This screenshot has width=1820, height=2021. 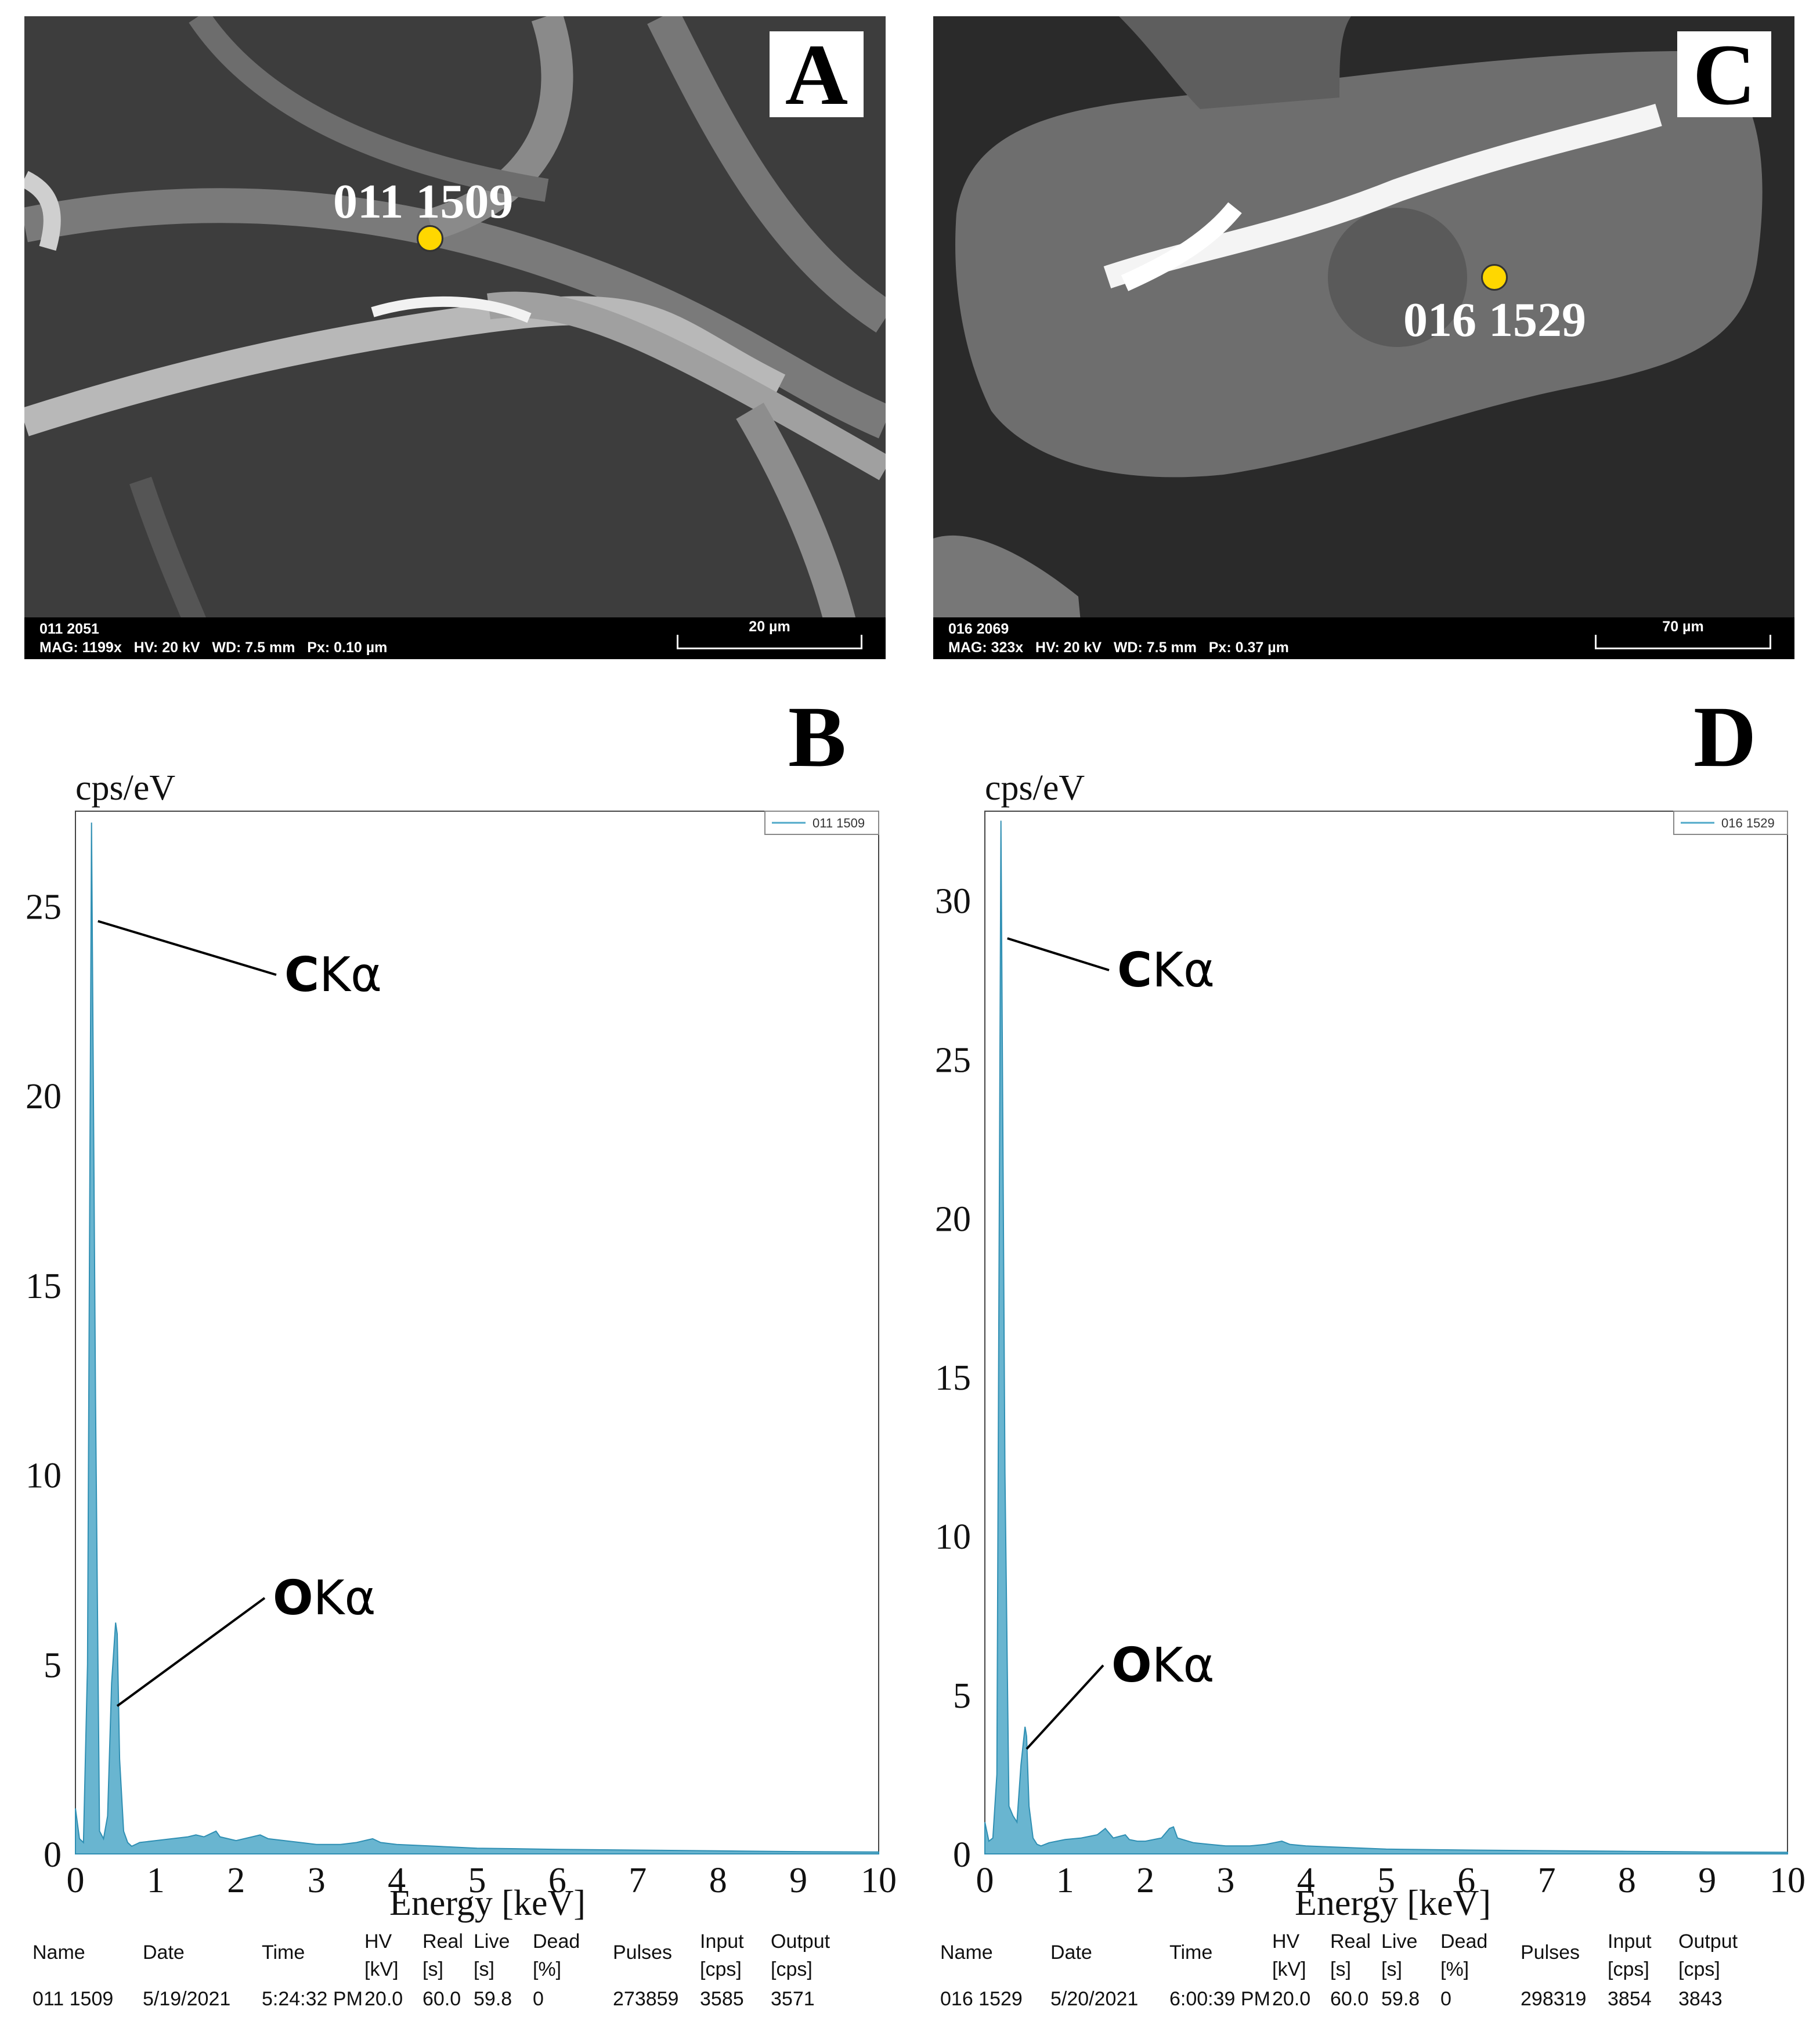 I want to click on image-id-a: 011 2051, so click(x=69, y=629).